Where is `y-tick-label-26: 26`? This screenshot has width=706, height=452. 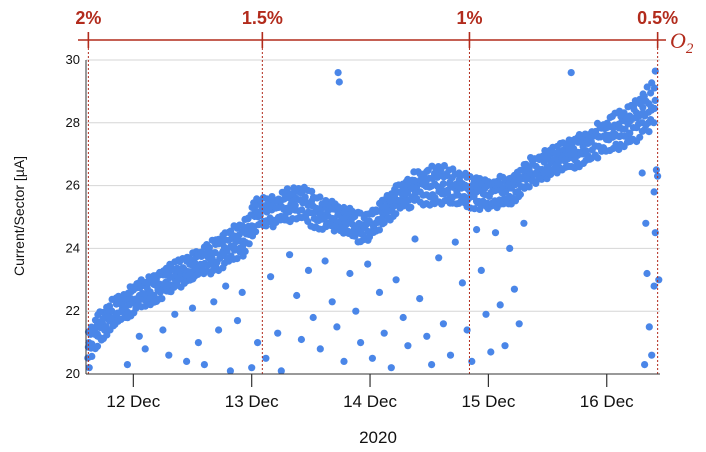 y-tick-label-26: 26 is located at coordinates (73, 185).